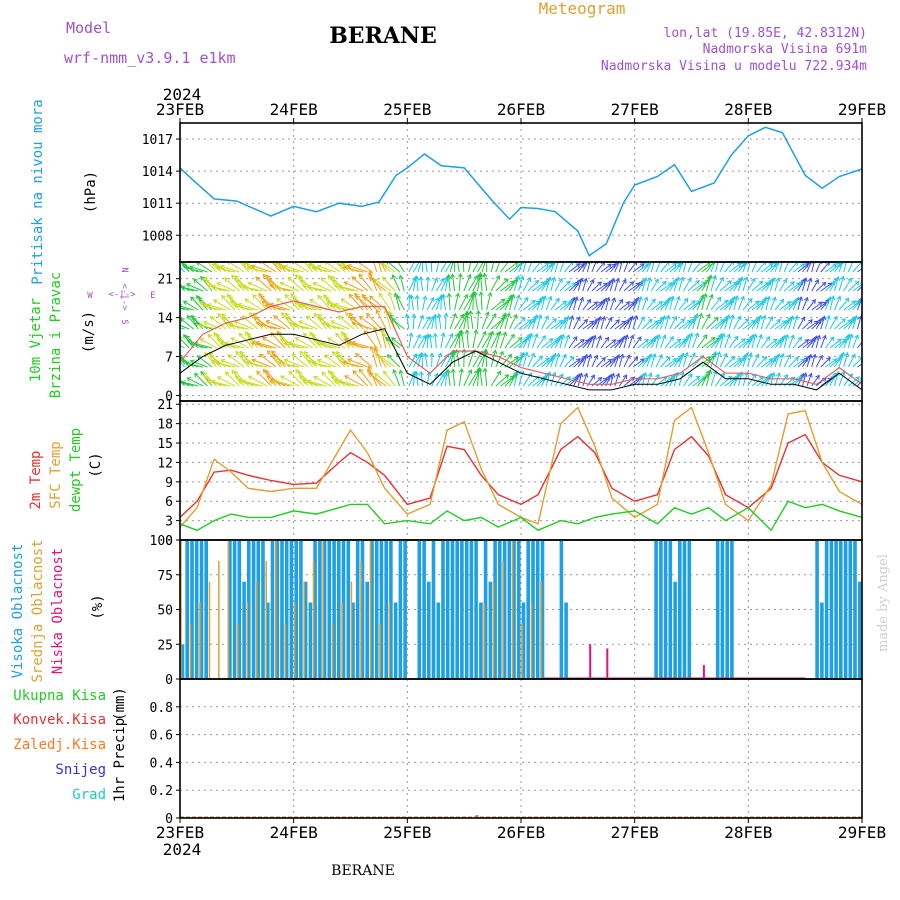  Describe the element at coordinates (785, 49) in the screenshot. I see `elevation-label: Nadmorska Visina 691m` at that location.